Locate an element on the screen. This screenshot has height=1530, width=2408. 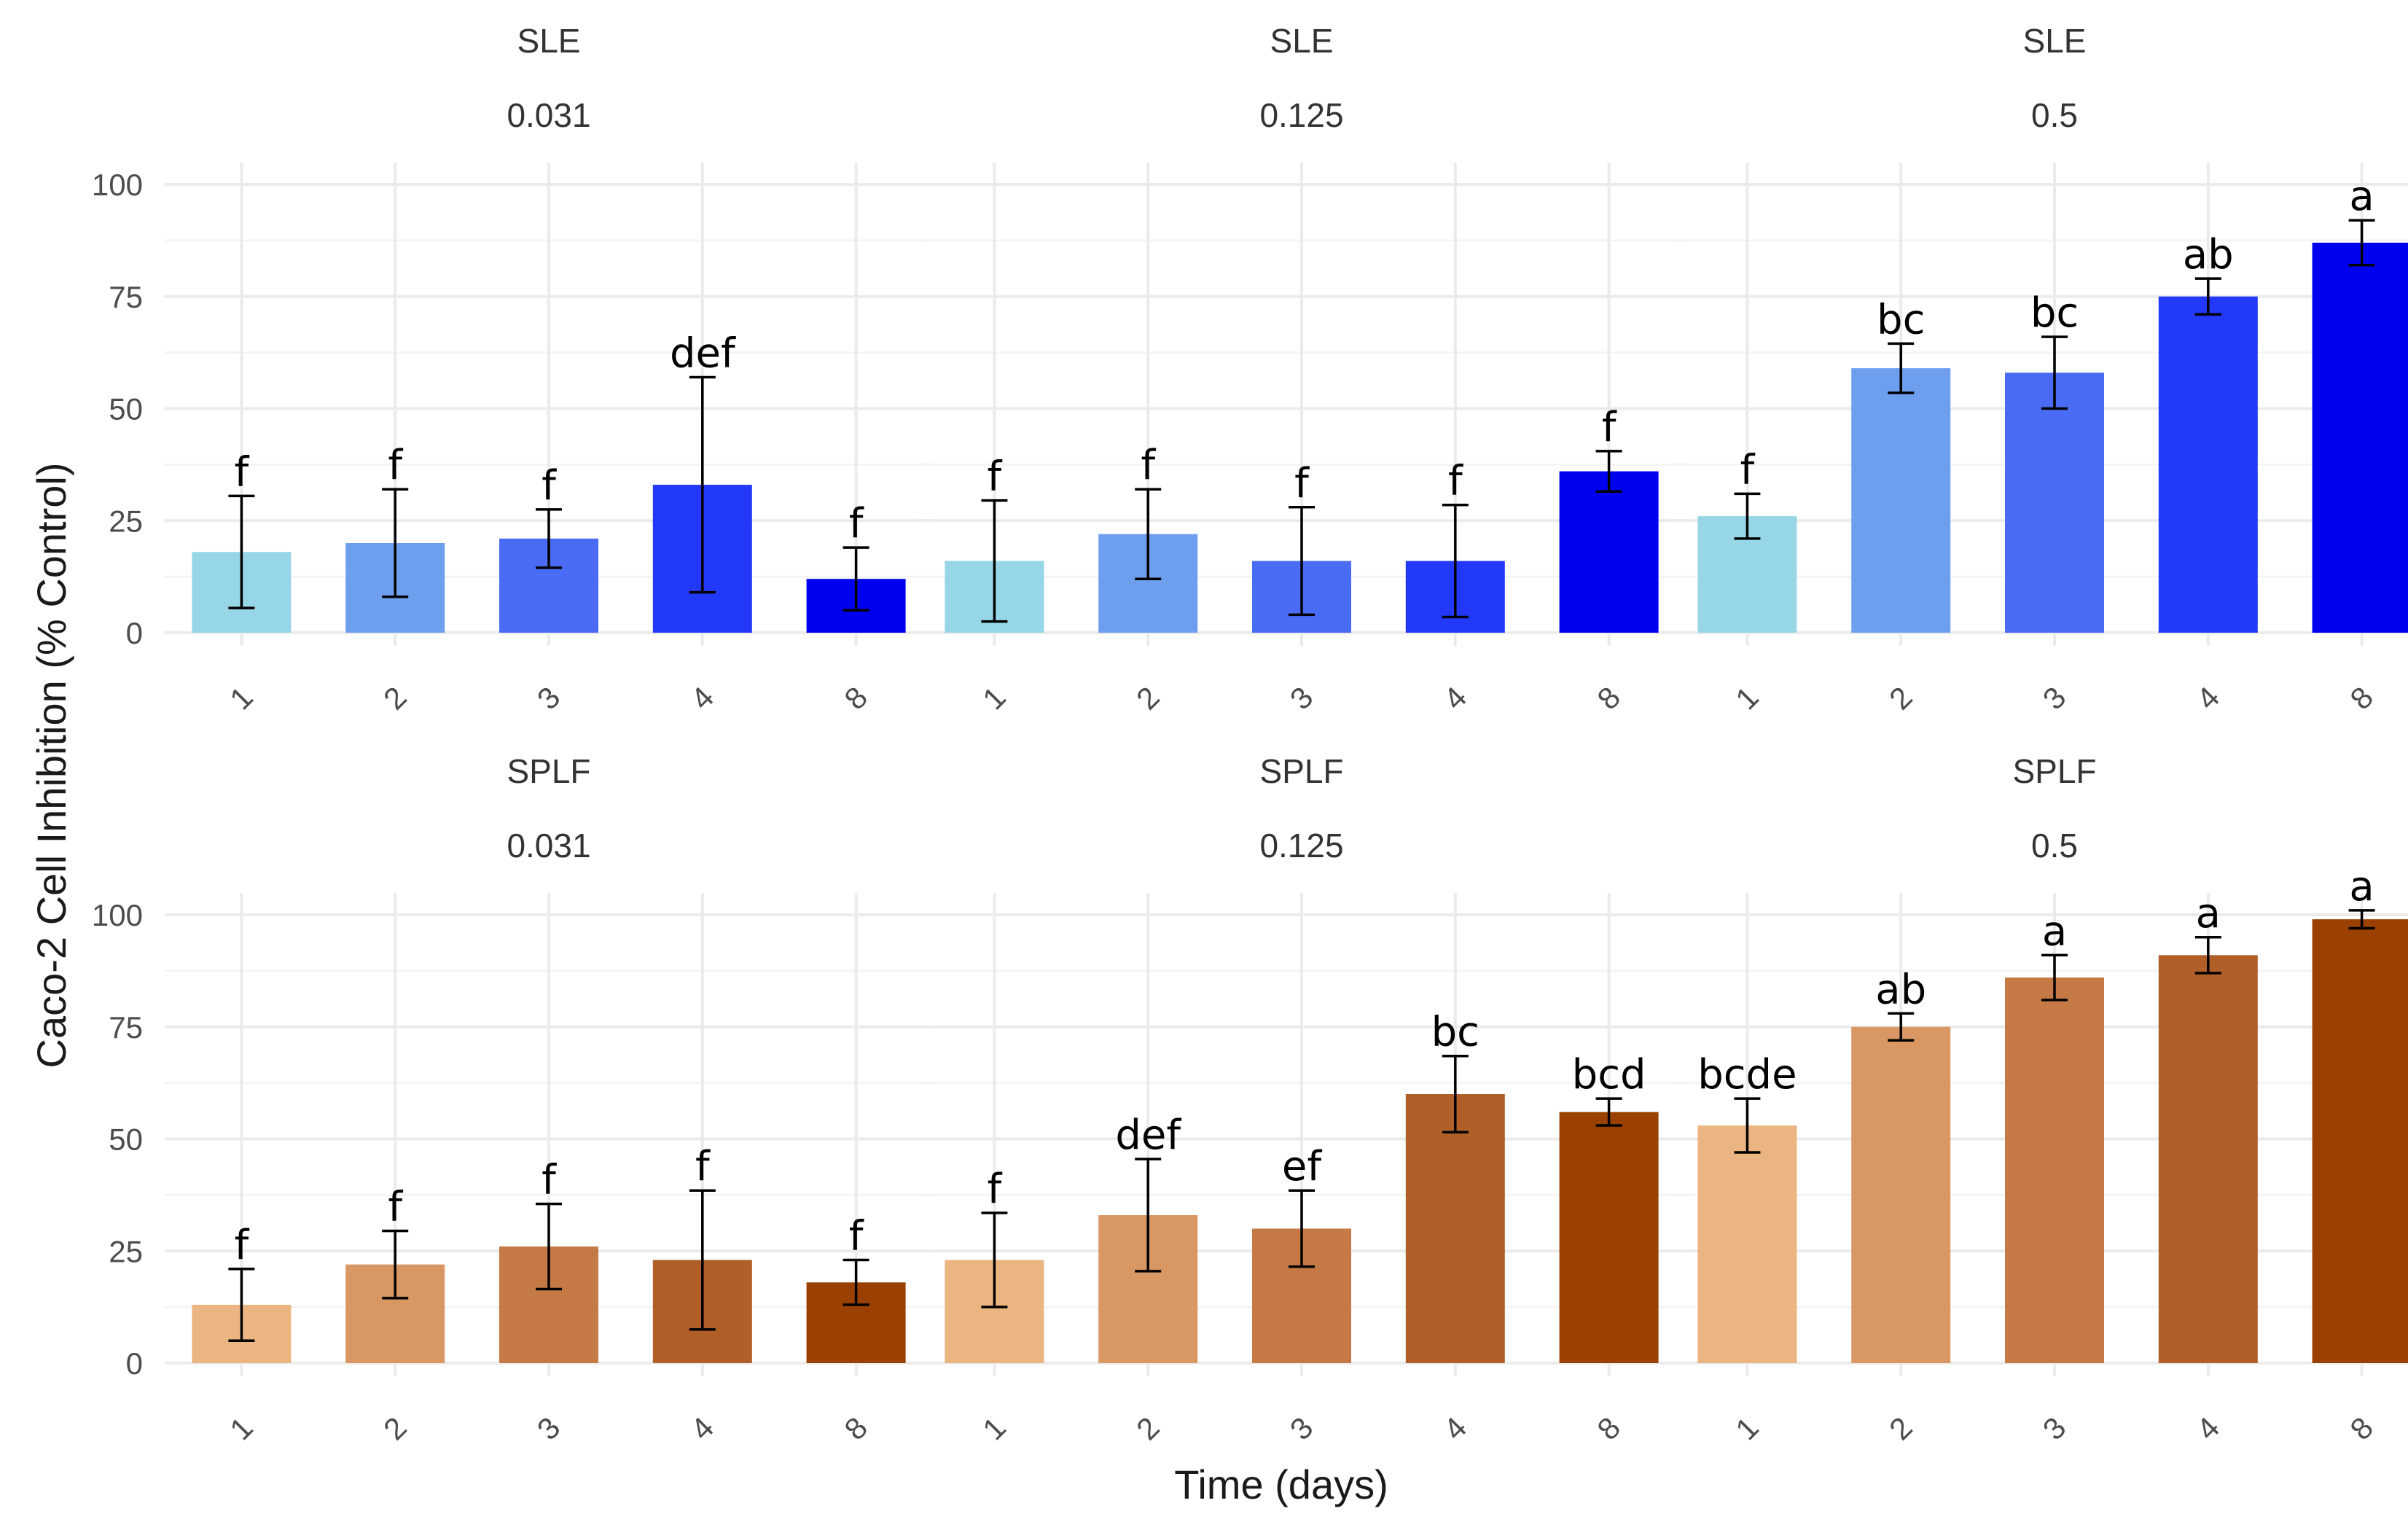
bar-sle-0.5-day-3 is located at coordinates (2054, 503).